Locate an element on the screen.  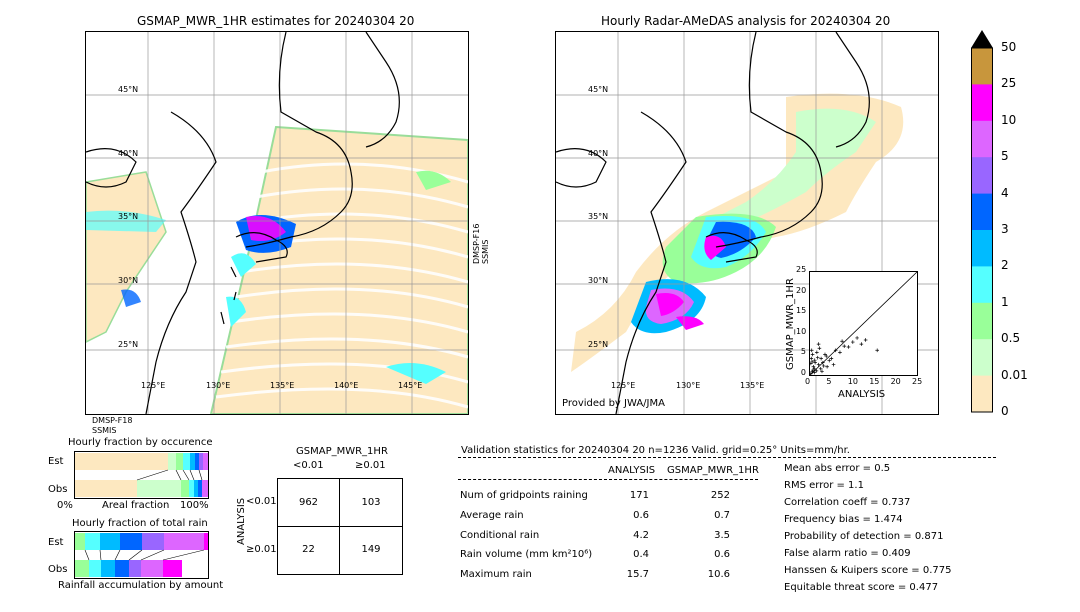
rain-fraction-chart is located at coordinates (141, 555).